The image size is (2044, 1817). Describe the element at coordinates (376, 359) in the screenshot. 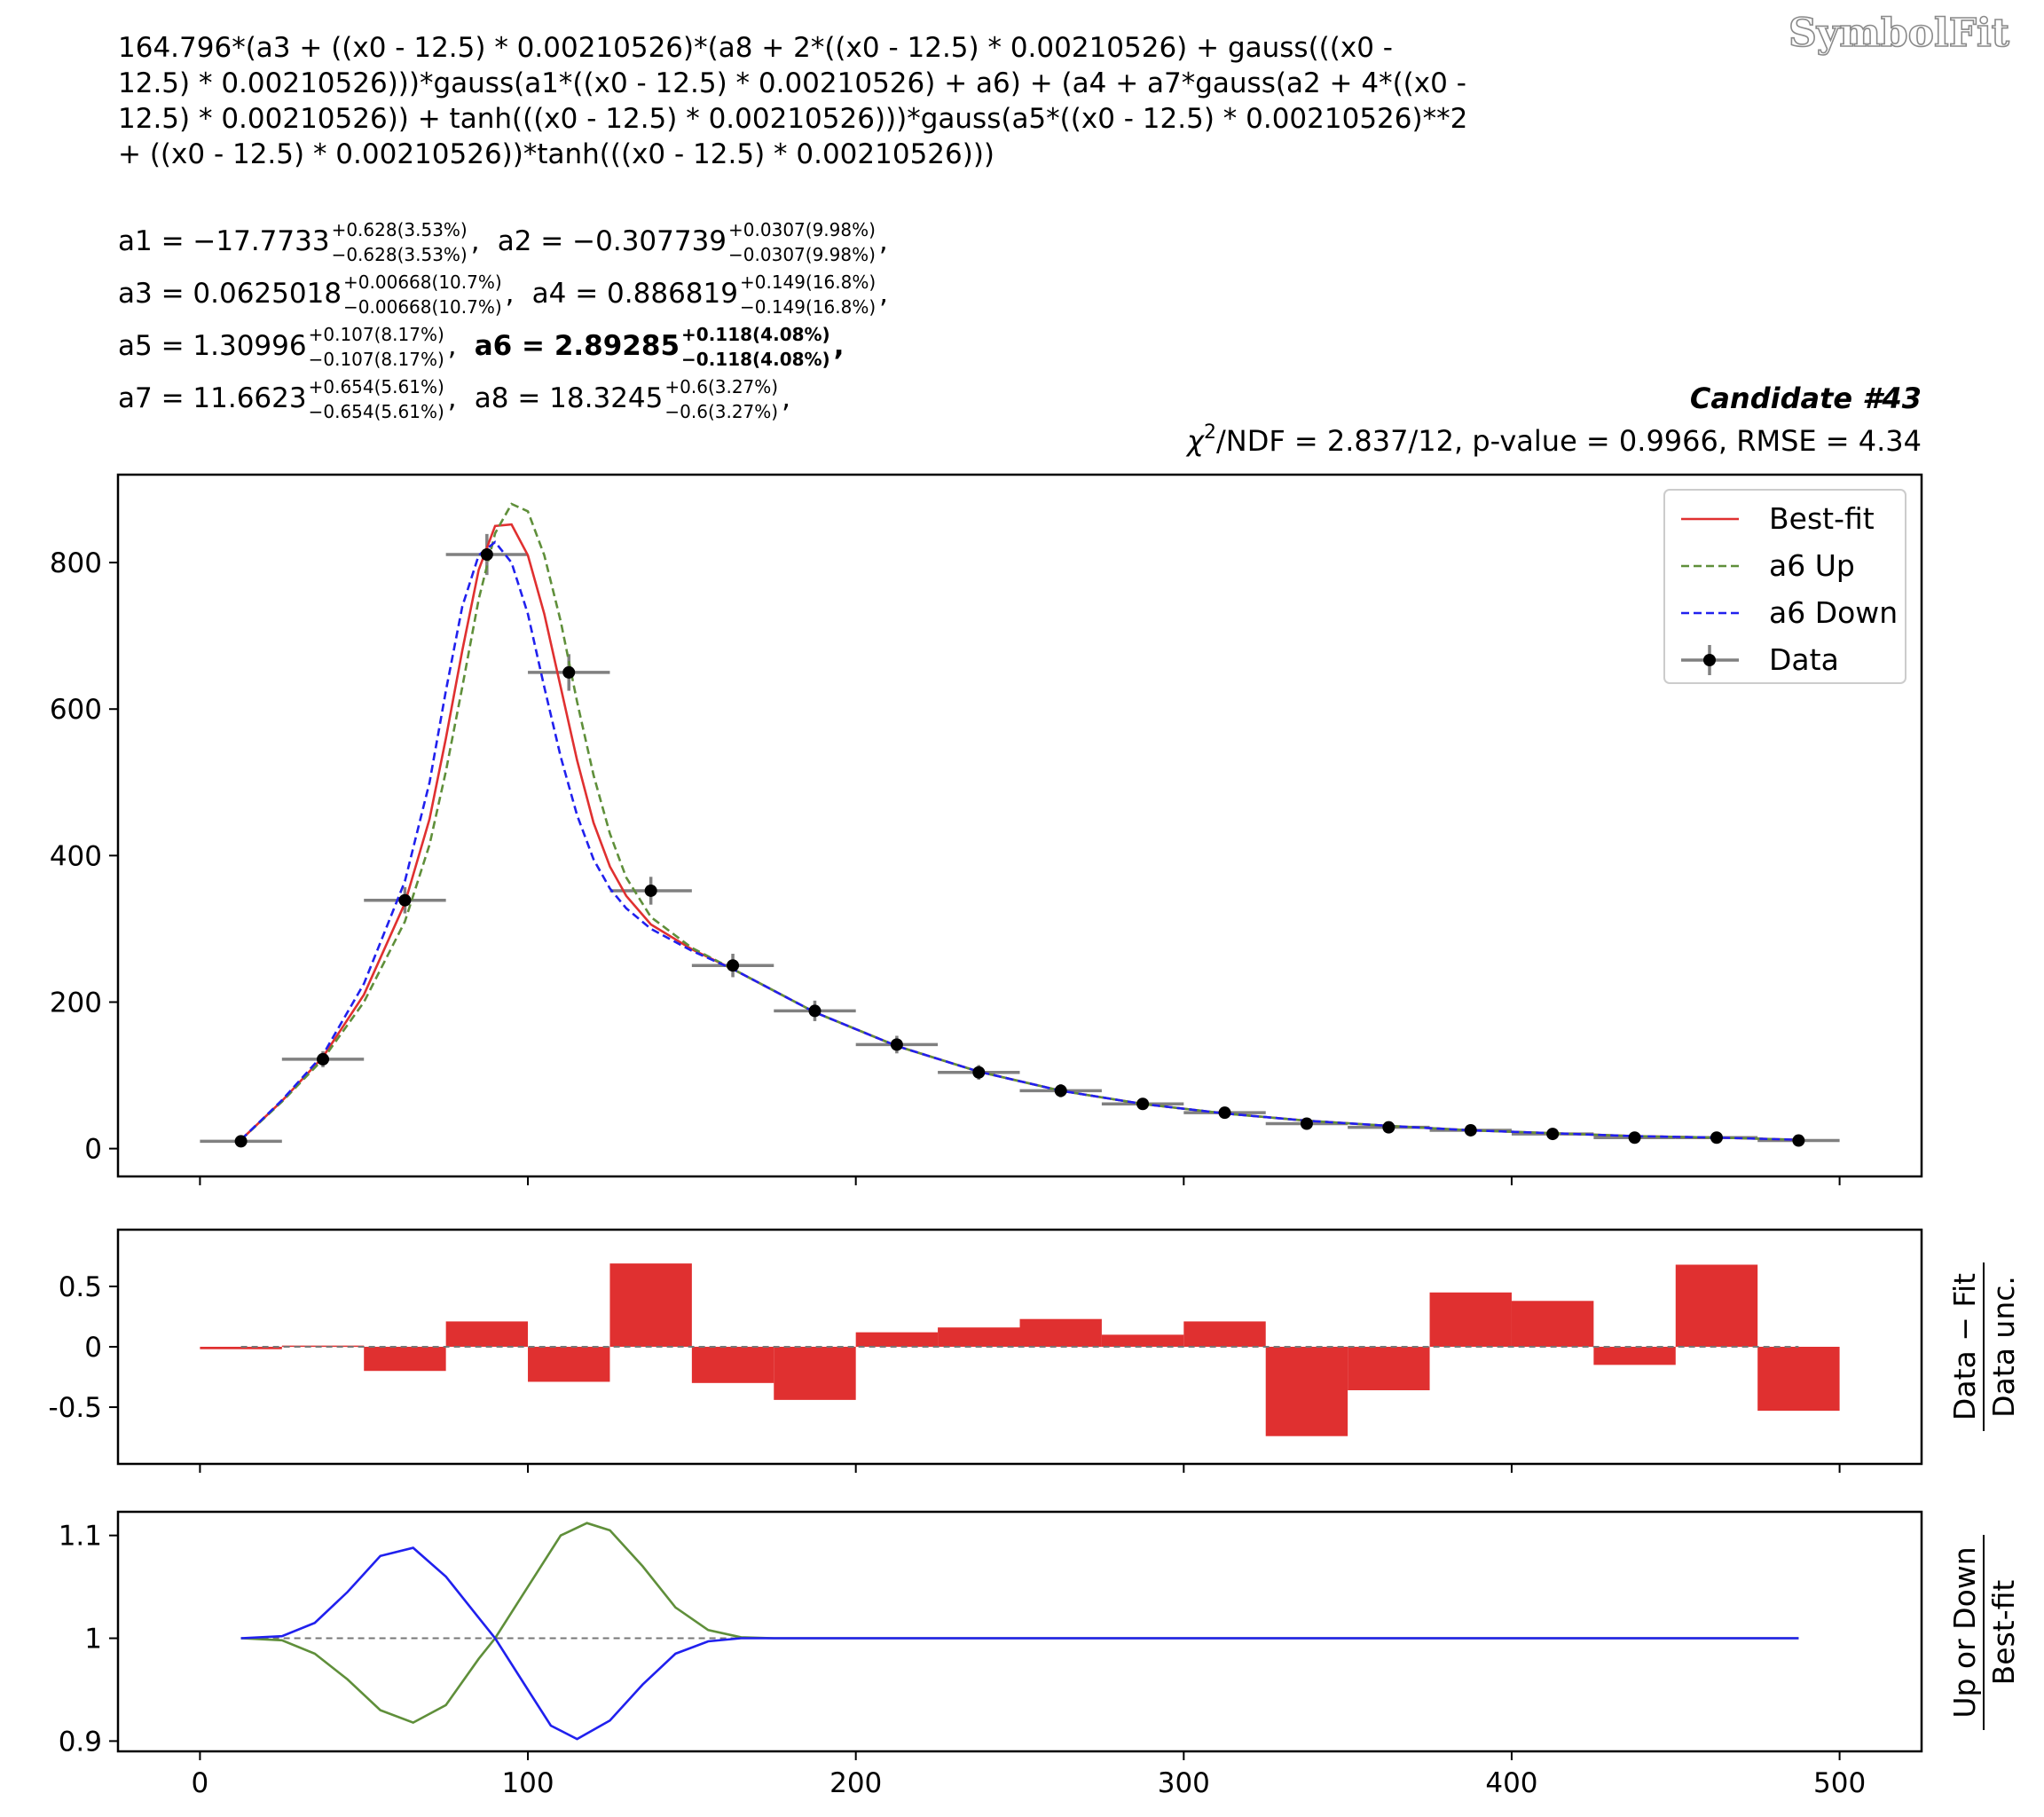

I see `param-a5-down: −0.107(8.17%)` at that location.